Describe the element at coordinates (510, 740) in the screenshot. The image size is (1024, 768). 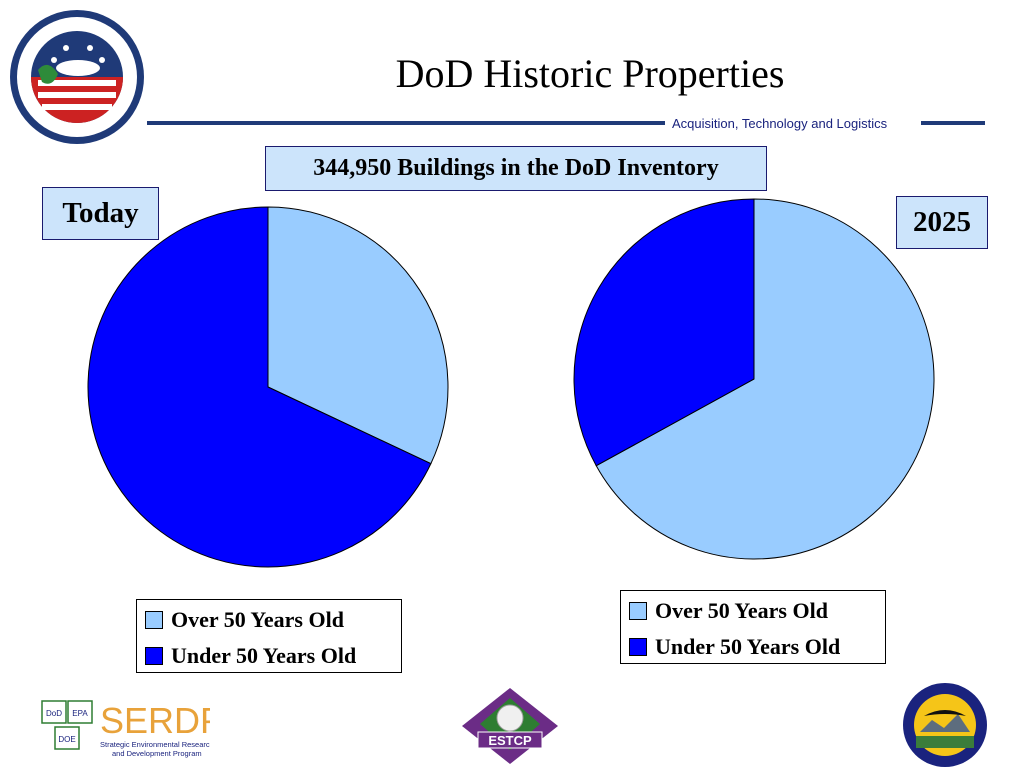
I see `estcp-name: ESTCP` at that location.